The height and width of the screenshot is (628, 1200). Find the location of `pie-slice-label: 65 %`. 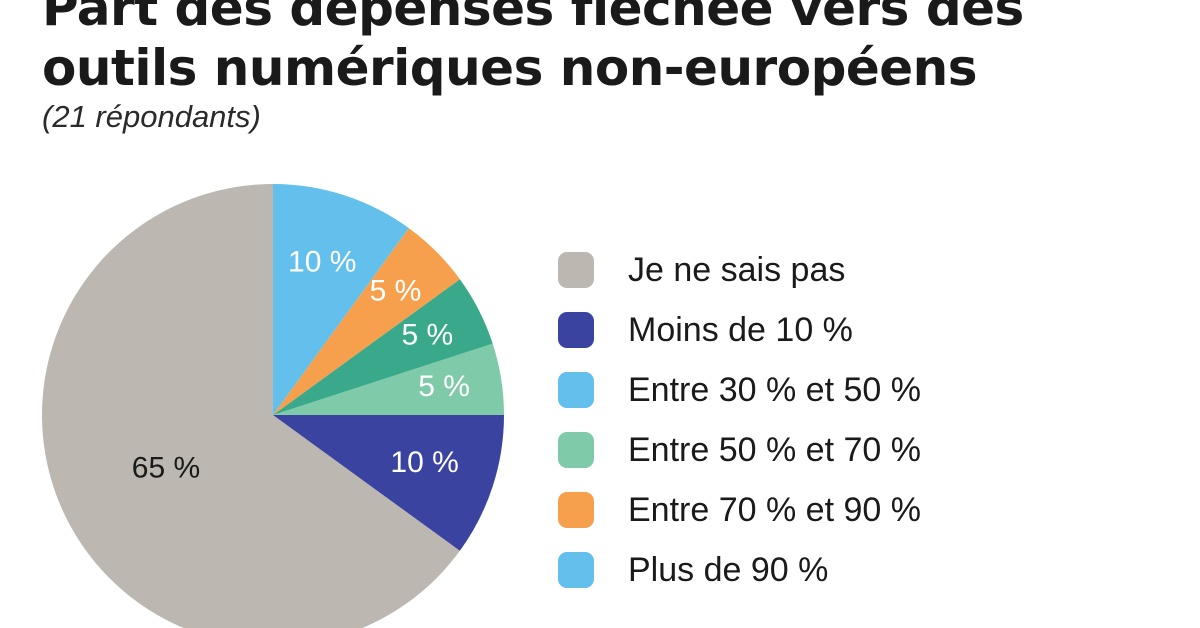

pie-slice-label: 65 % is located at coordinates (166, 467).